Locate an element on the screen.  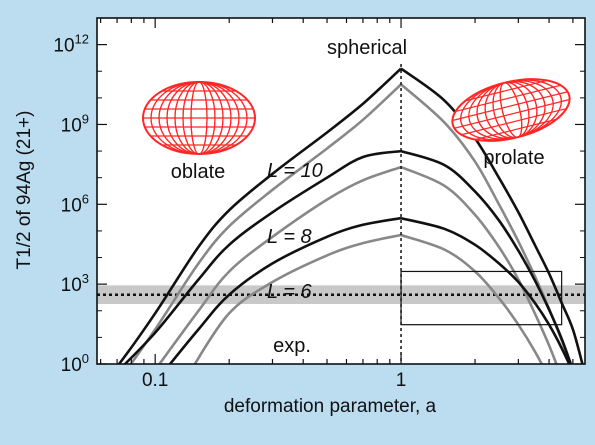
curve-5-oblate-branch is located at coordinates (285, 290).